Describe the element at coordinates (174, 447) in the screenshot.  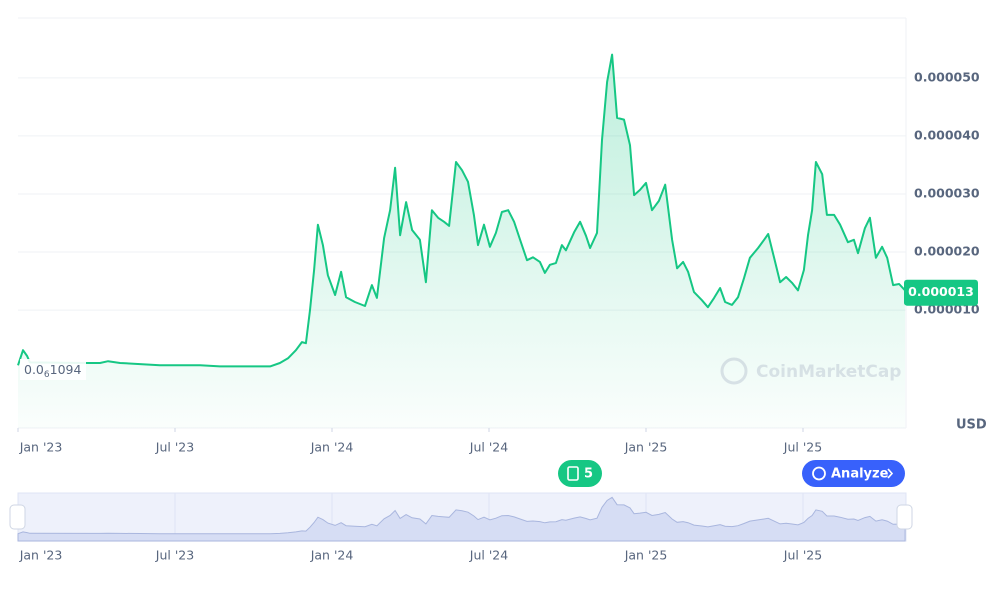
I see `x-tick-label: Jul '23` at that location.